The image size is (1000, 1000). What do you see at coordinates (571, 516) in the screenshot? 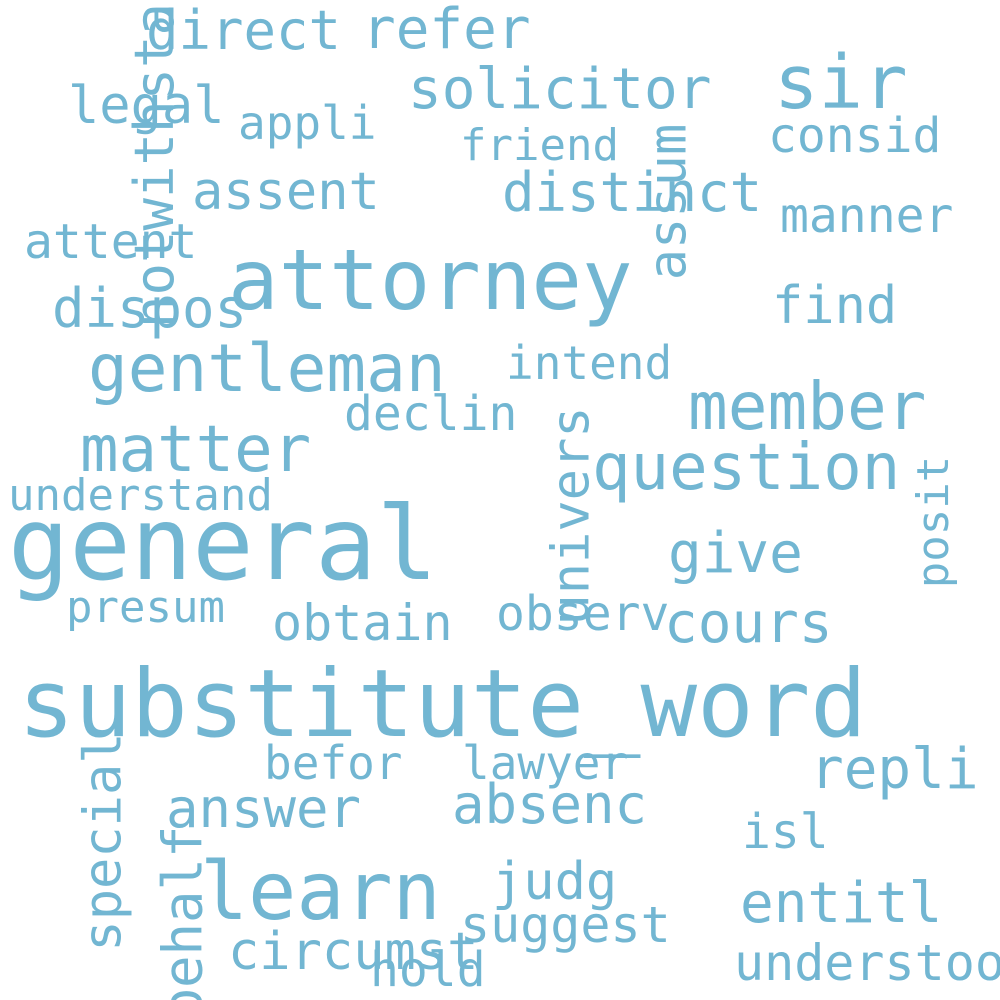
I see `word-give: univers` at bounding box center [571, 516].